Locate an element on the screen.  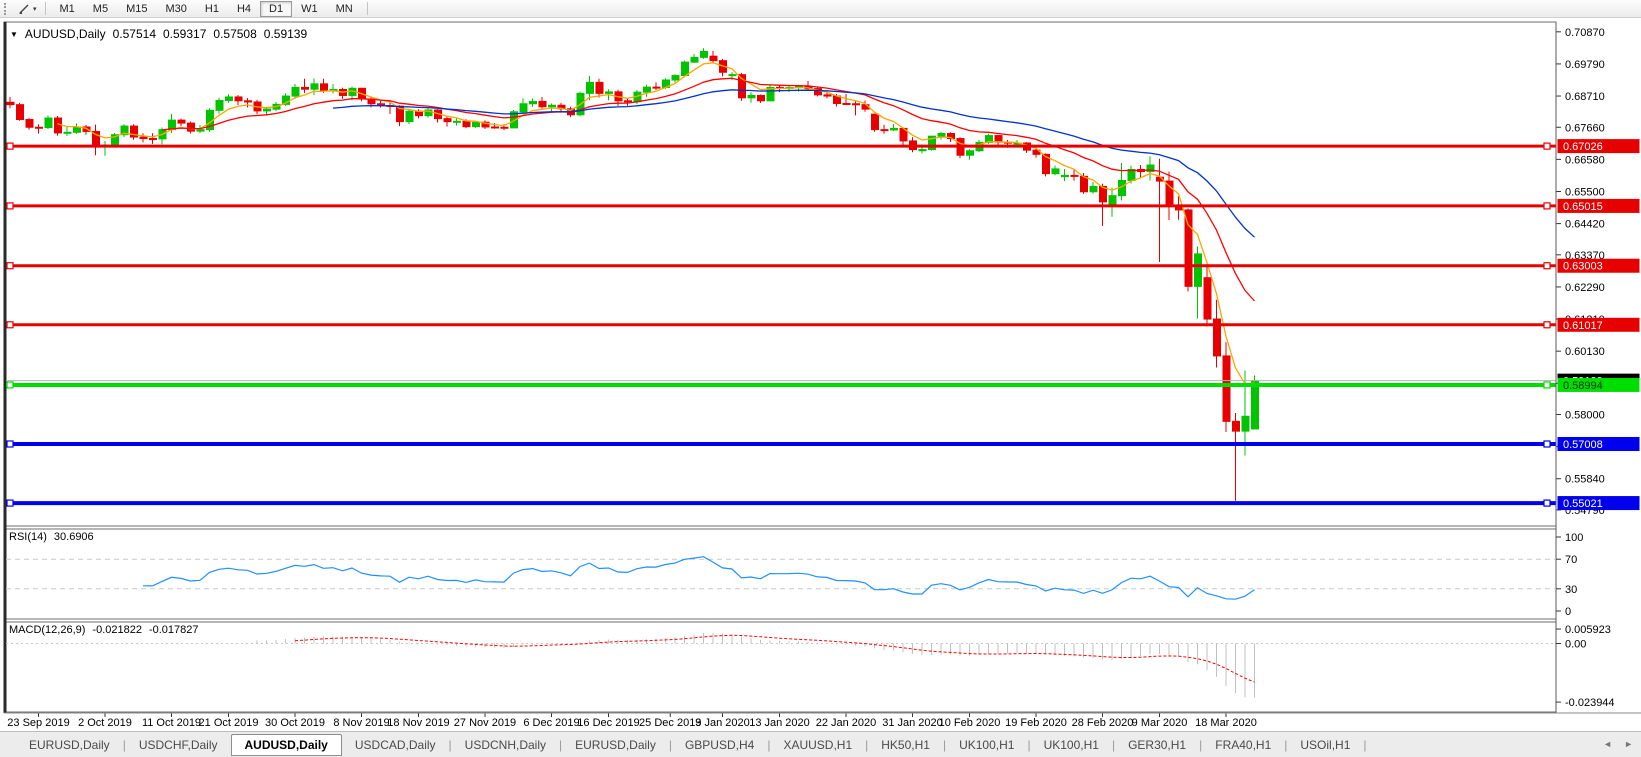
date-axis-label: 30 Oct 2019 is located at coordinates (295, 723).